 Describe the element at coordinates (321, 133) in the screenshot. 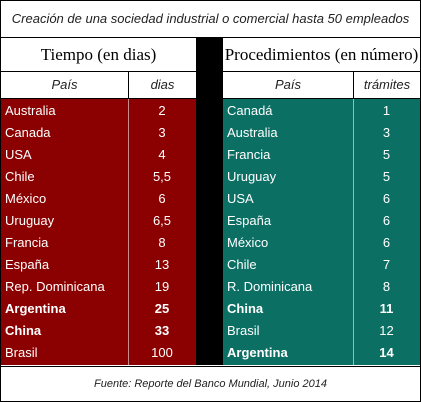

I see `right-table-row: Australia 3` at that location.